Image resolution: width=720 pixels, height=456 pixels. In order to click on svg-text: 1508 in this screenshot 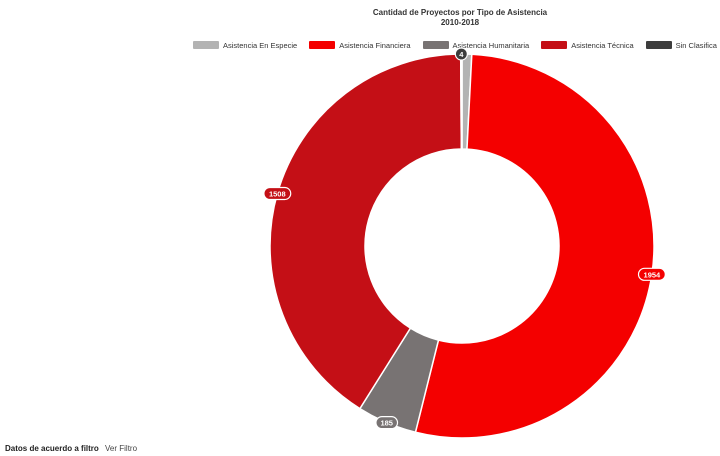, I will do `click(277, 194)`.